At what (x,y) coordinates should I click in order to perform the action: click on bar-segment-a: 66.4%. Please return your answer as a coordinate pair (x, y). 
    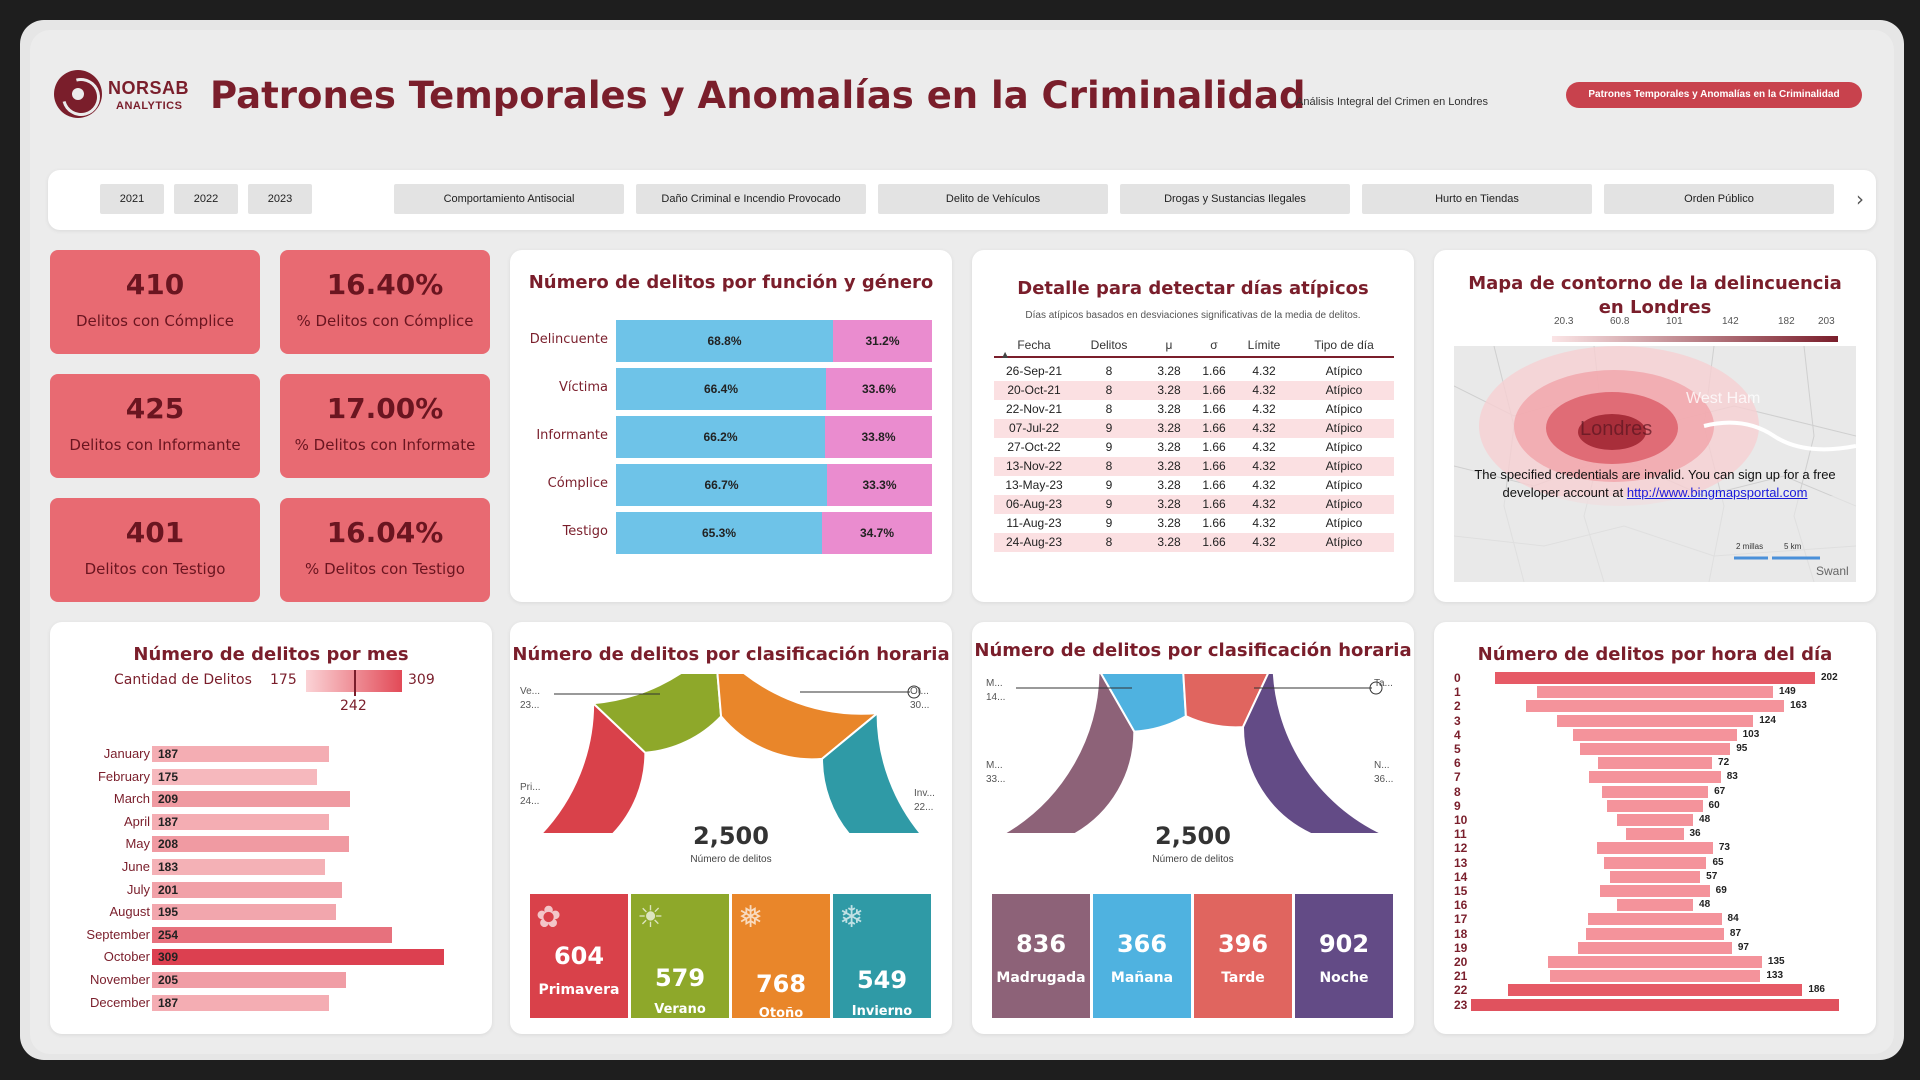
    Looking at the image, I should click on (721, 389).